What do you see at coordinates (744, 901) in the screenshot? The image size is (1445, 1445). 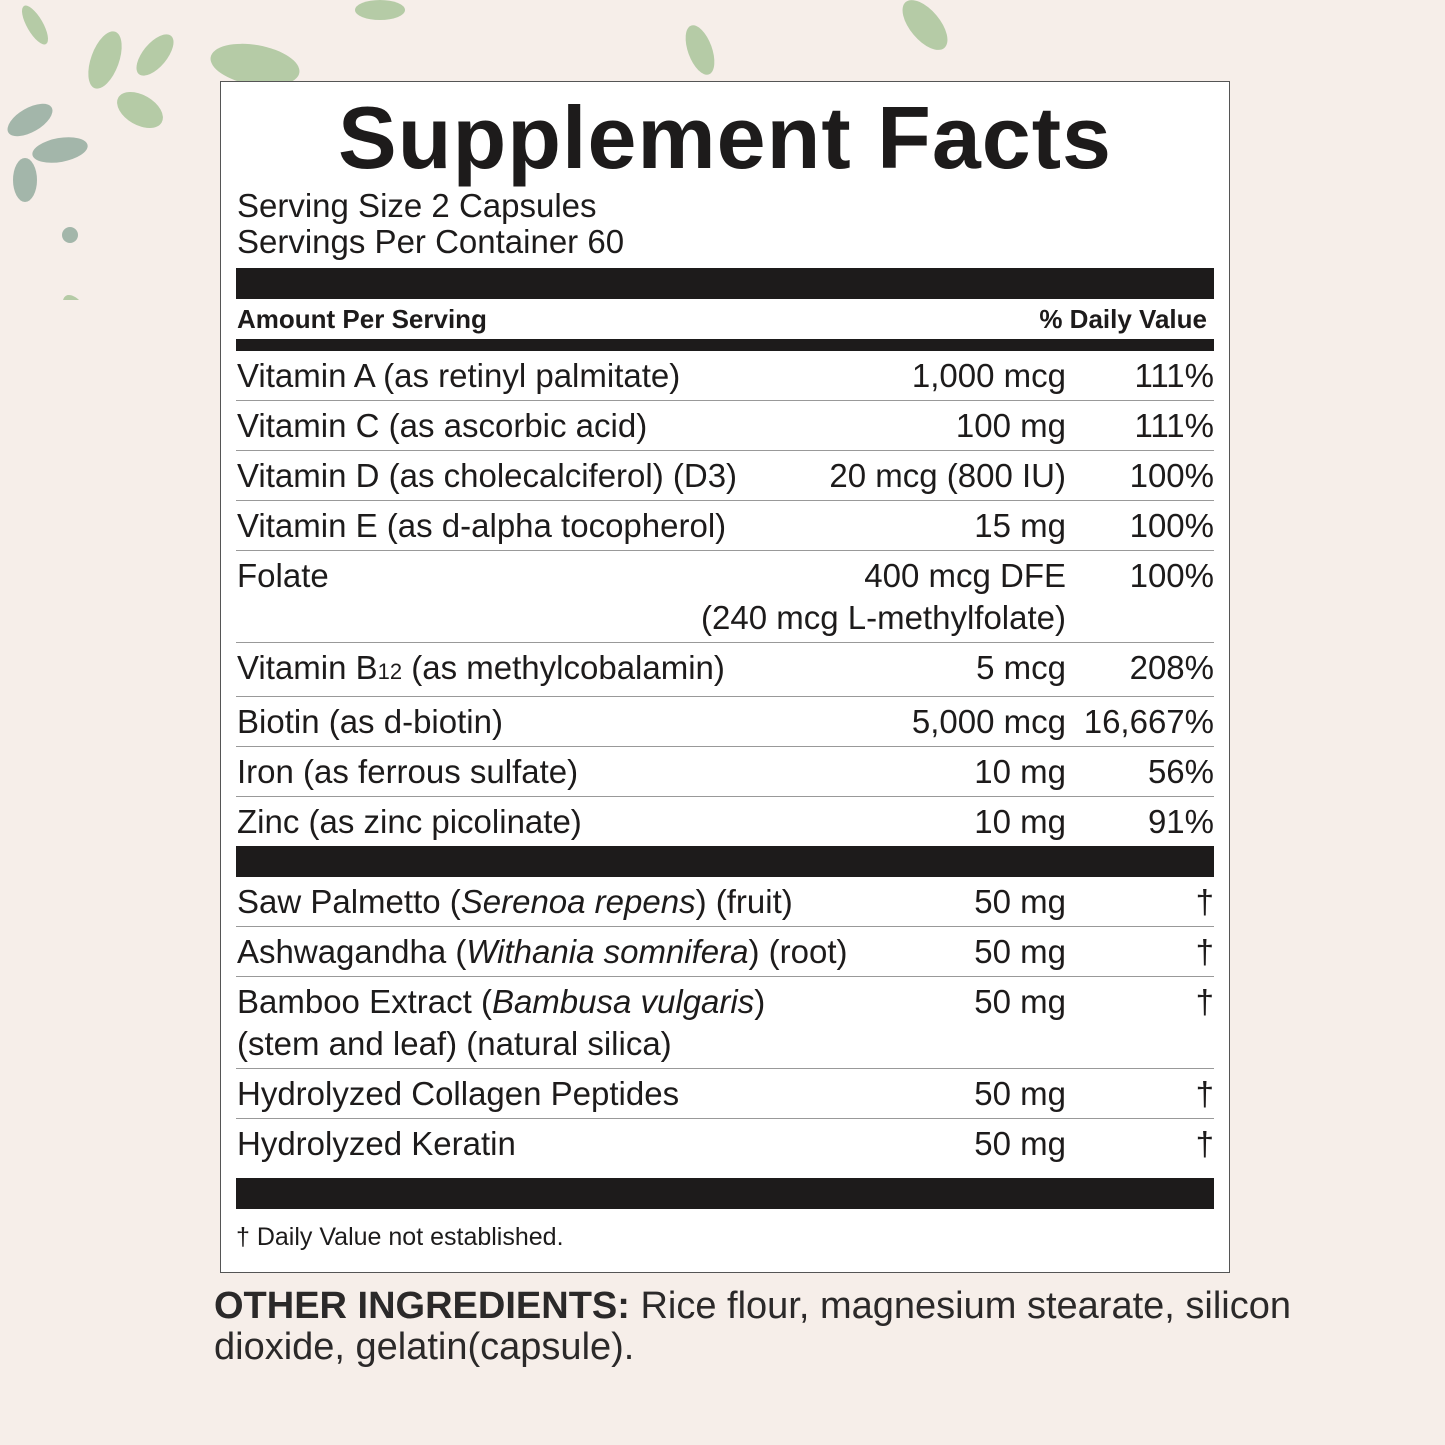 I see `ingredient-name-part: ) (fruit)` at bounding box center [744, 901].